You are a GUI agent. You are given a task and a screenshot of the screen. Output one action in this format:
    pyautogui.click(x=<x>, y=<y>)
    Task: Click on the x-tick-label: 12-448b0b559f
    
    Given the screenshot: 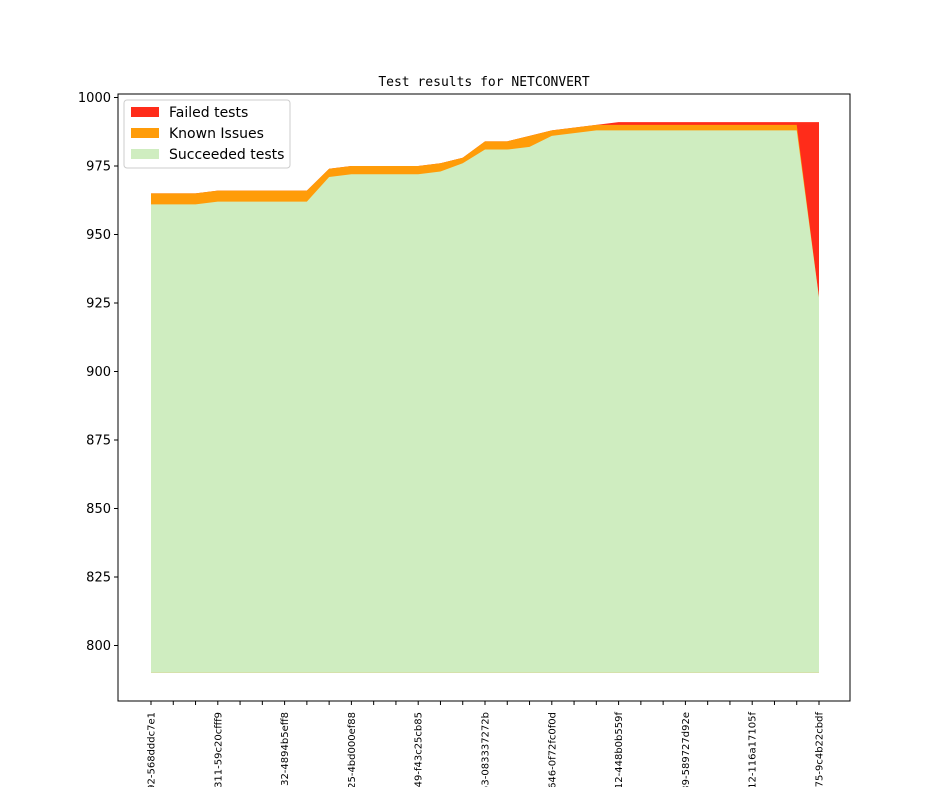 What is the action you would take?
    pyautogui.click(x=619, y=749)
    